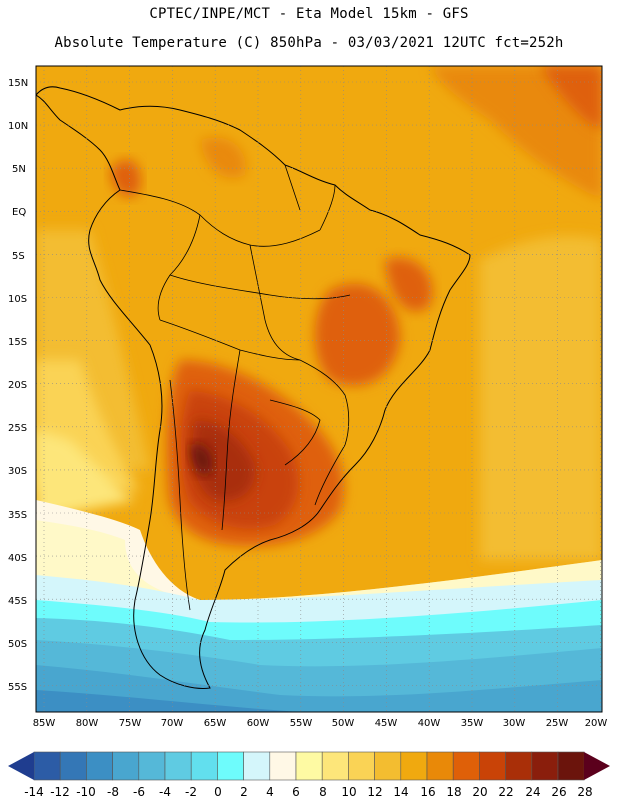  I want to click on lon-label: 55W, so click(301, 723).